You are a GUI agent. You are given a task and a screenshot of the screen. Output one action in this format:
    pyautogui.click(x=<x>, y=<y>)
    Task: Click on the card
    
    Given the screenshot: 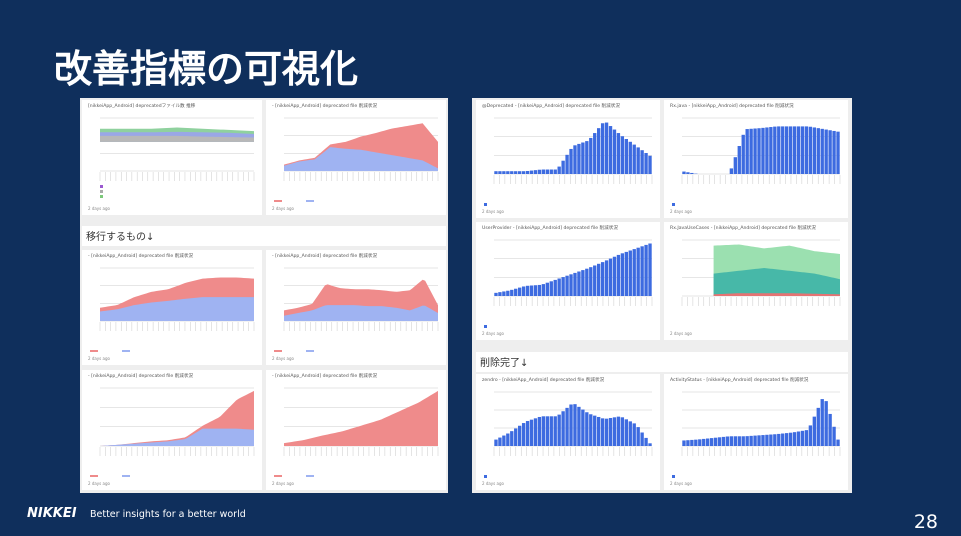 What is the action you would take?
    pyautogui.click(x=756, y=432)
    